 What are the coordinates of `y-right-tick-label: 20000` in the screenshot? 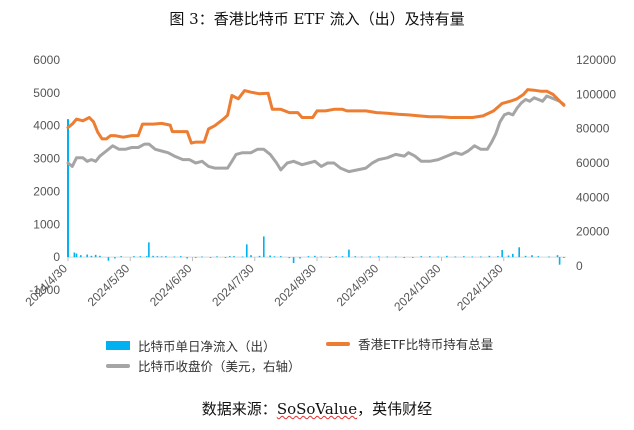 It's located at (593, 232).